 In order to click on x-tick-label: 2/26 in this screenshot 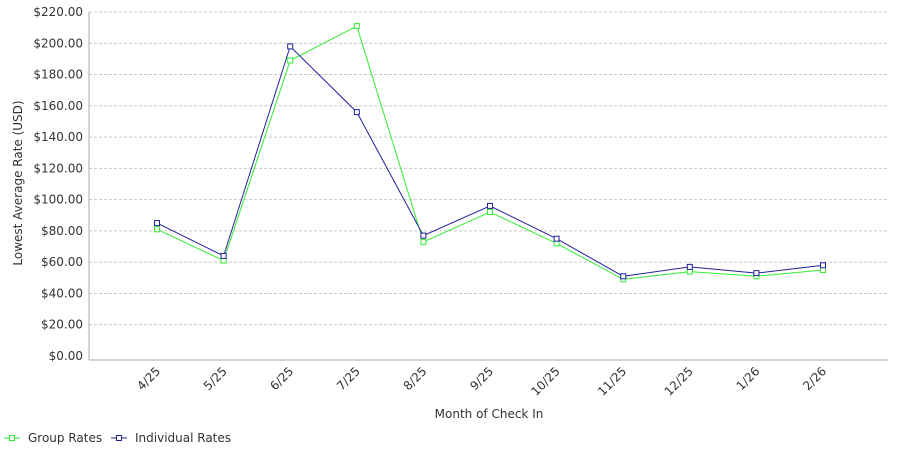, I will do `click(814, 378)`.